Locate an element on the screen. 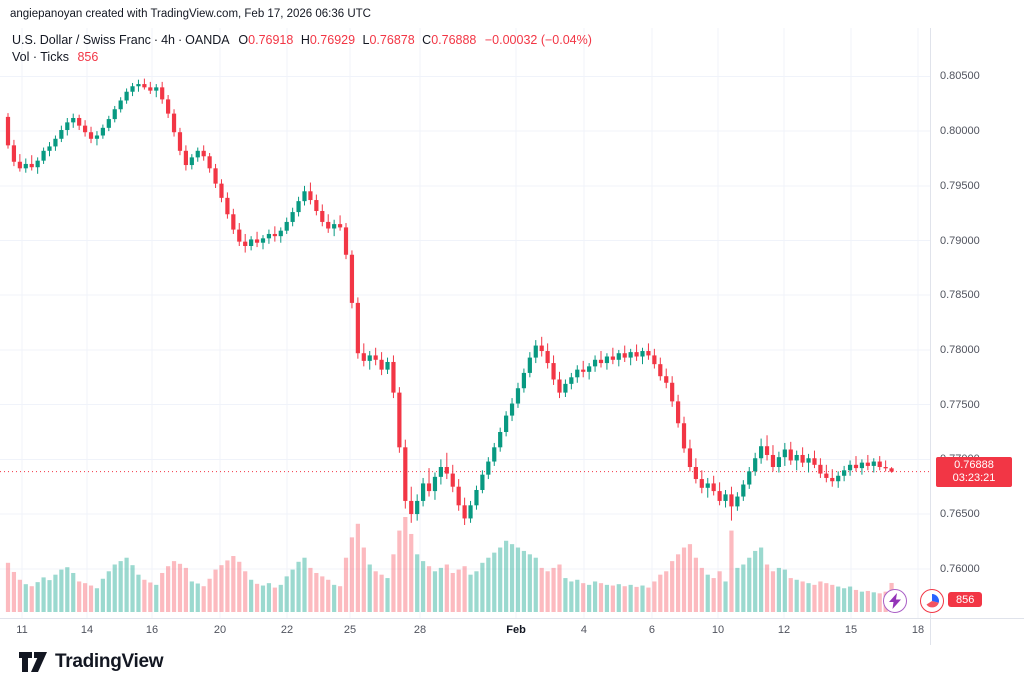 Image resolution: width=1024 pixels, height=696 pixels. stats-button is located at coordinates (932, 601).